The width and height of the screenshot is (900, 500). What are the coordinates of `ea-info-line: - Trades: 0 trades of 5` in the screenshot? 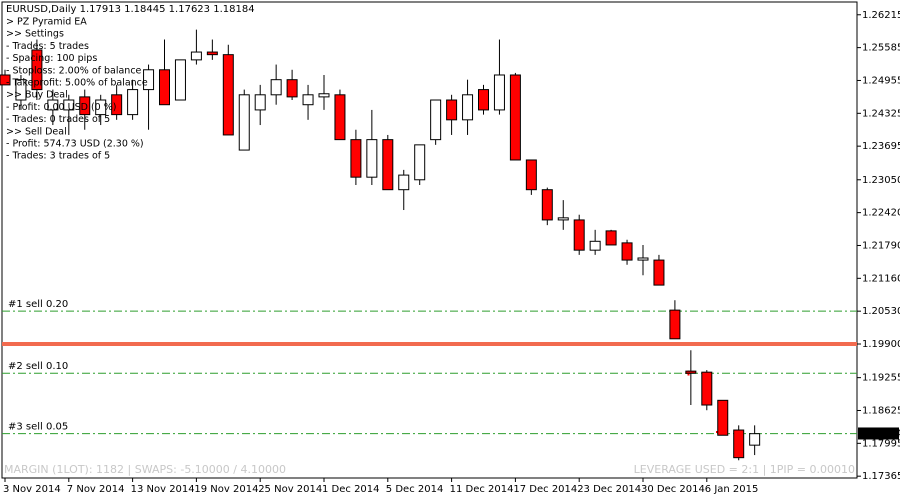 It's located at (58, 119).